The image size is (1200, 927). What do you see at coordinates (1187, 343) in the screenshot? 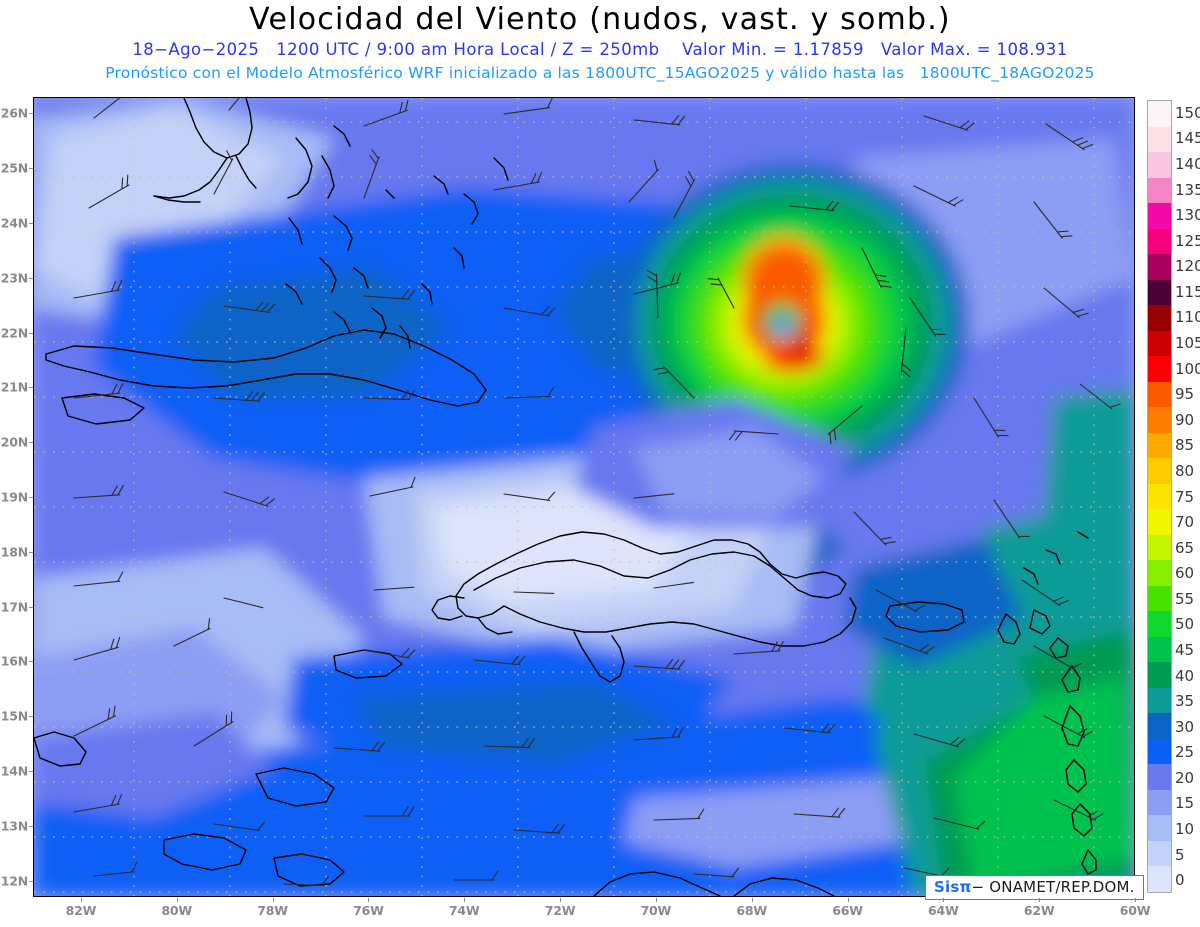
I see `colorbar-tick-label: 105` at bounding box center [1187, 343].